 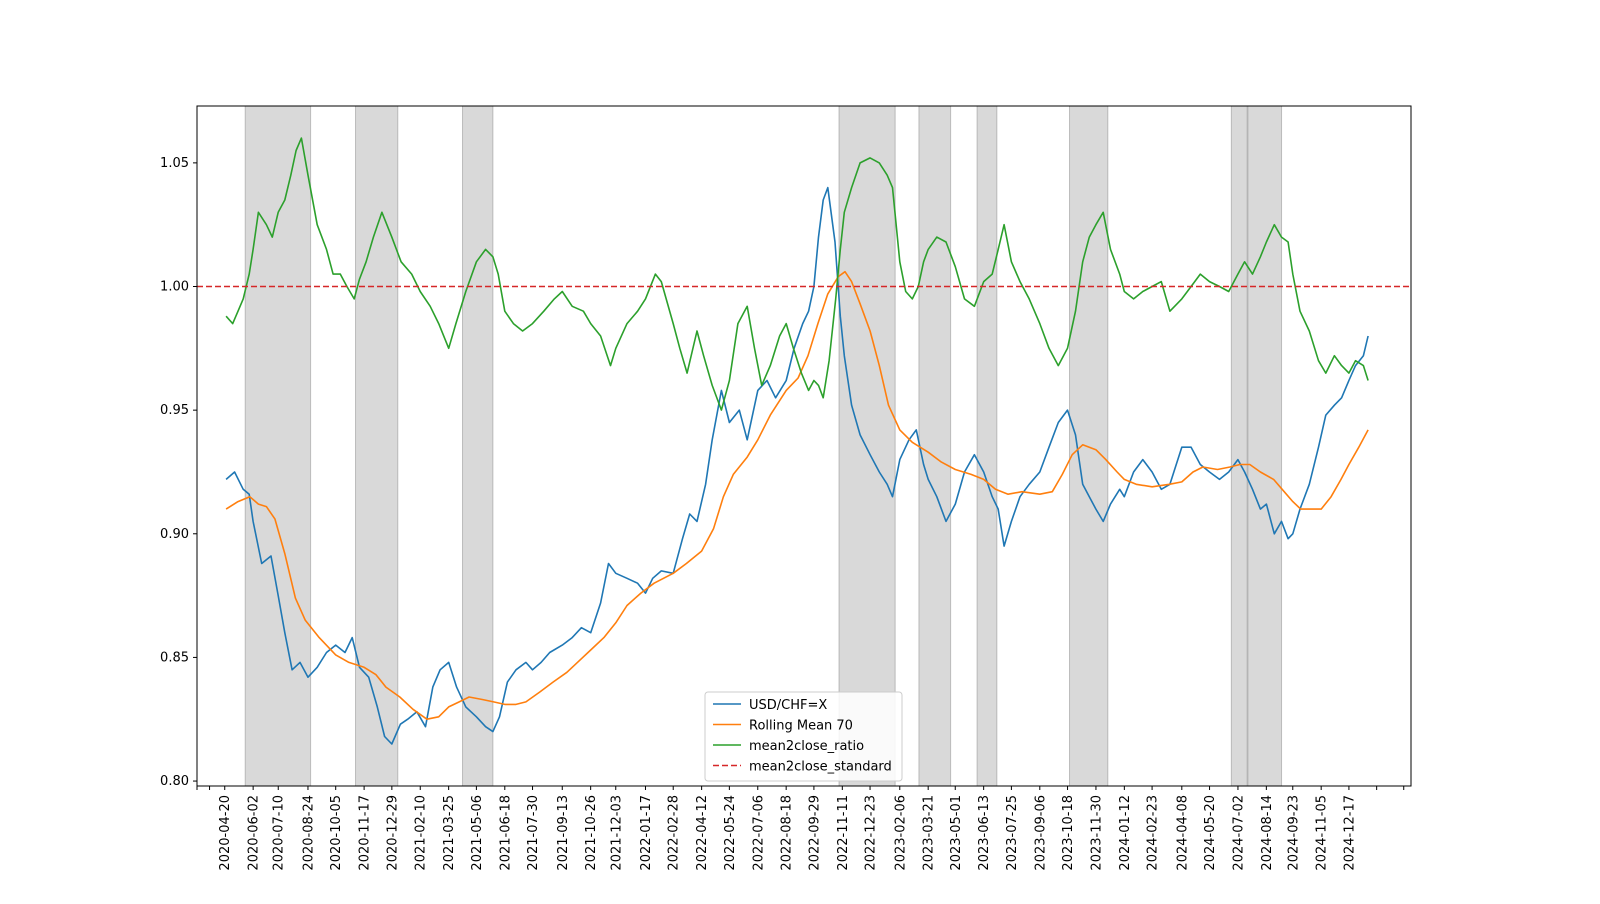 I want to click on x-tick-label: 2022-02-28, so click(x=674, y=833).